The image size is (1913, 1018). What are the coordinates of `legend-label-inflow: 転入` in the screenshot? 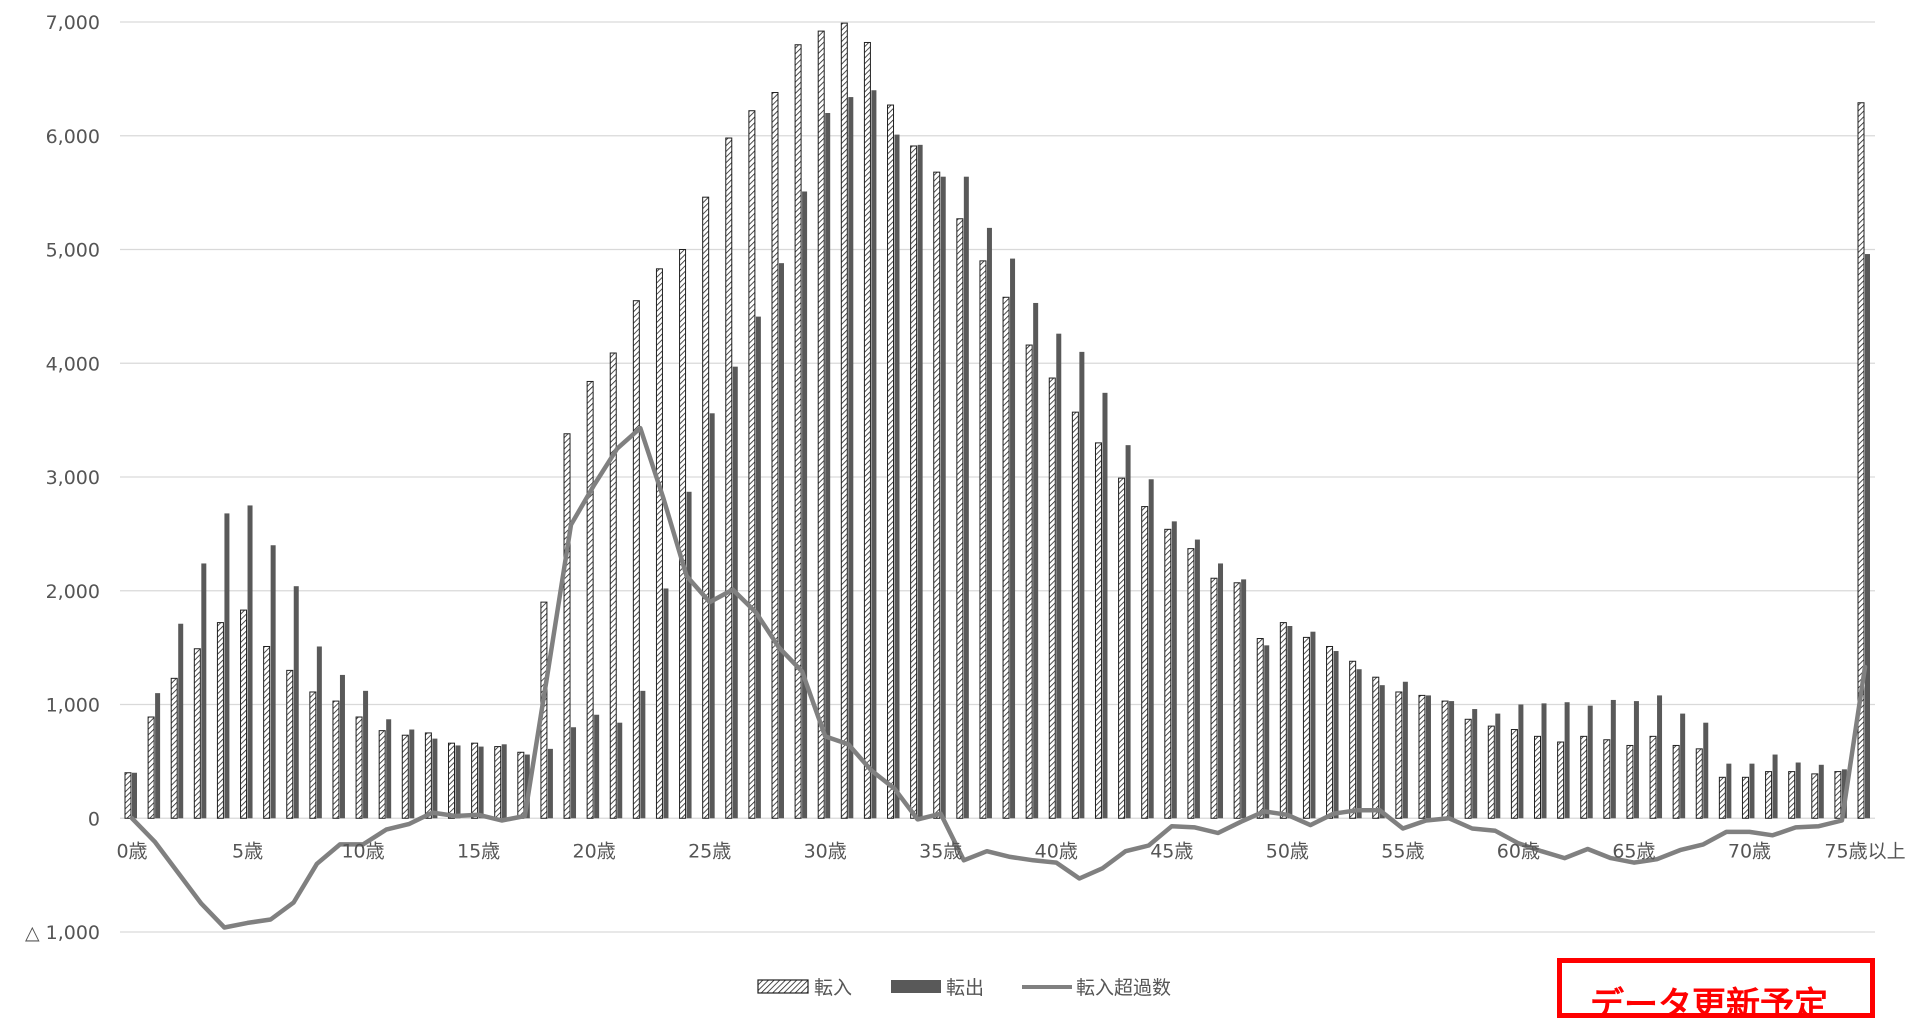 It's located at (833, 988).